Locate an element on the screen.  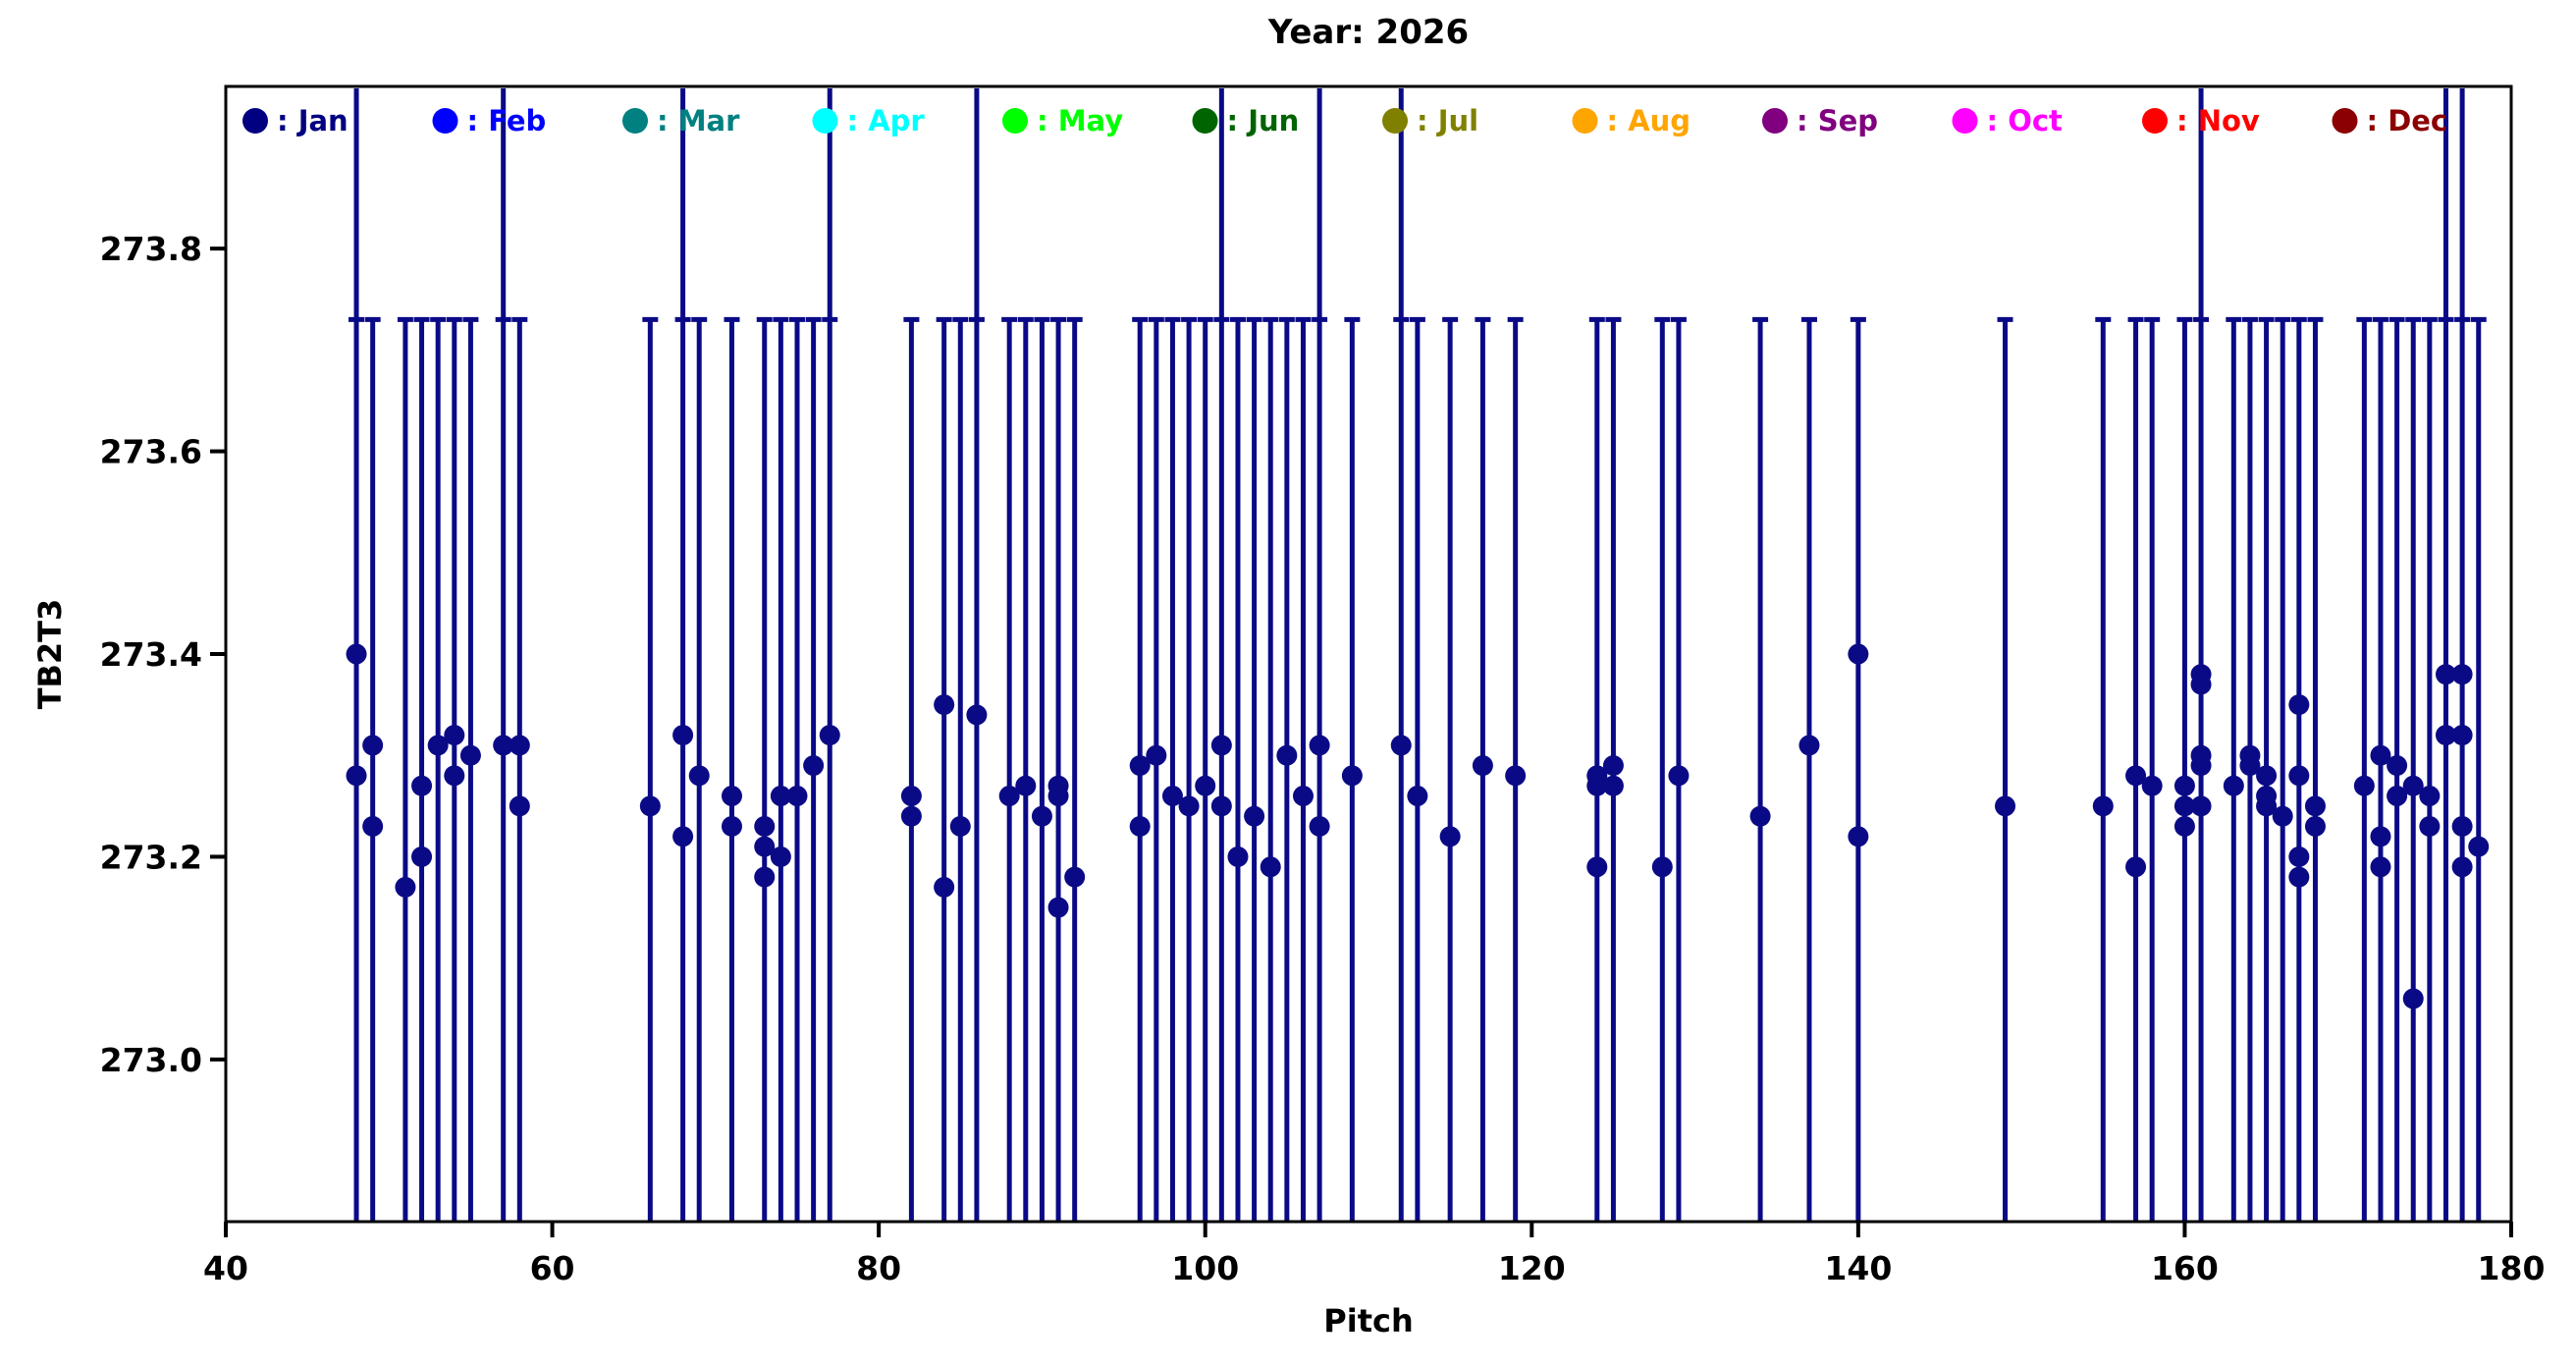
legend-item-apr: : Apr is located at coordinates (869, 120).